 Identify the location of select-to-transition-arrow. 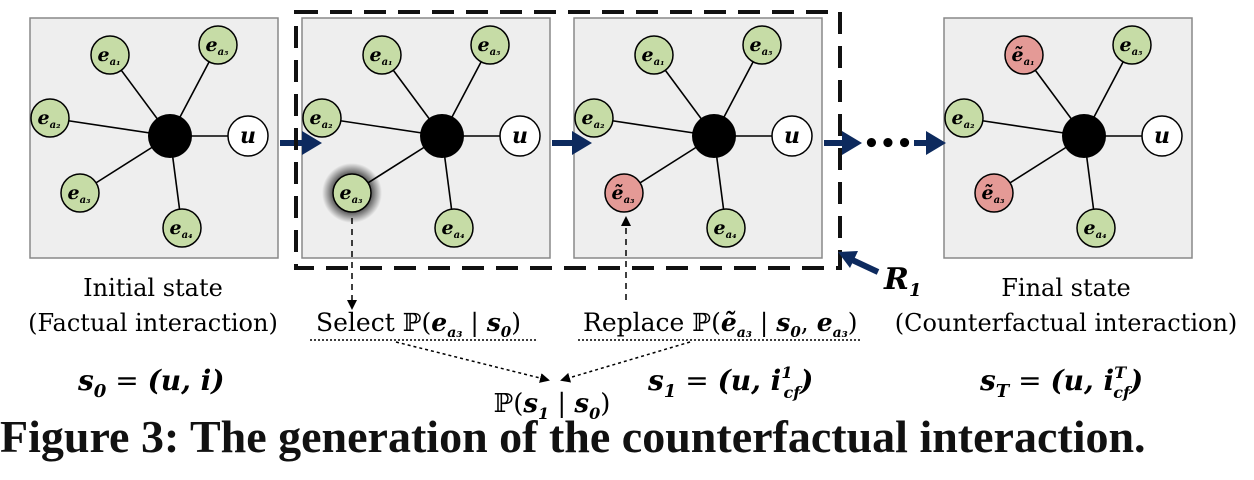
(472, 362).